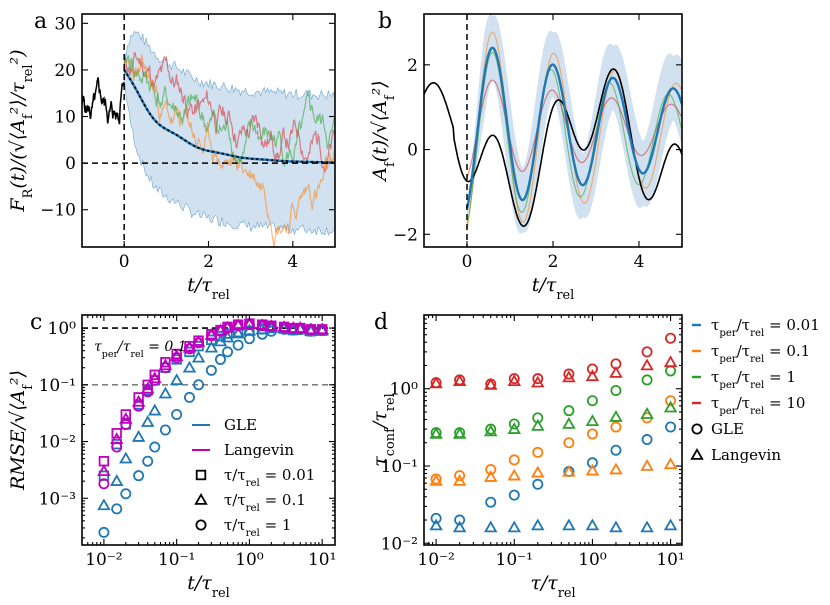 The width and height of the screenshot is (830, 605). Describe the element at coordinates (592, 560) in the screenshot. I see `x-tick-label: 10⁰` at that location.